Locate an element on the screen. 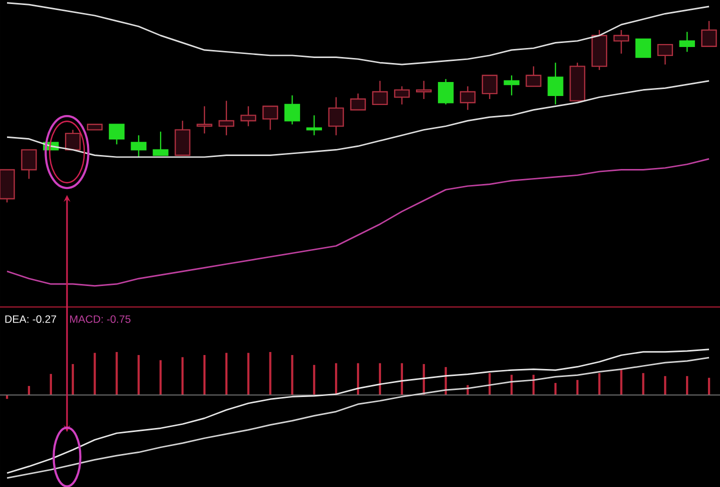 The width and height of the screenshot is (720, 487). text: DEA: -0.27 is located at coordinates (30, 319).